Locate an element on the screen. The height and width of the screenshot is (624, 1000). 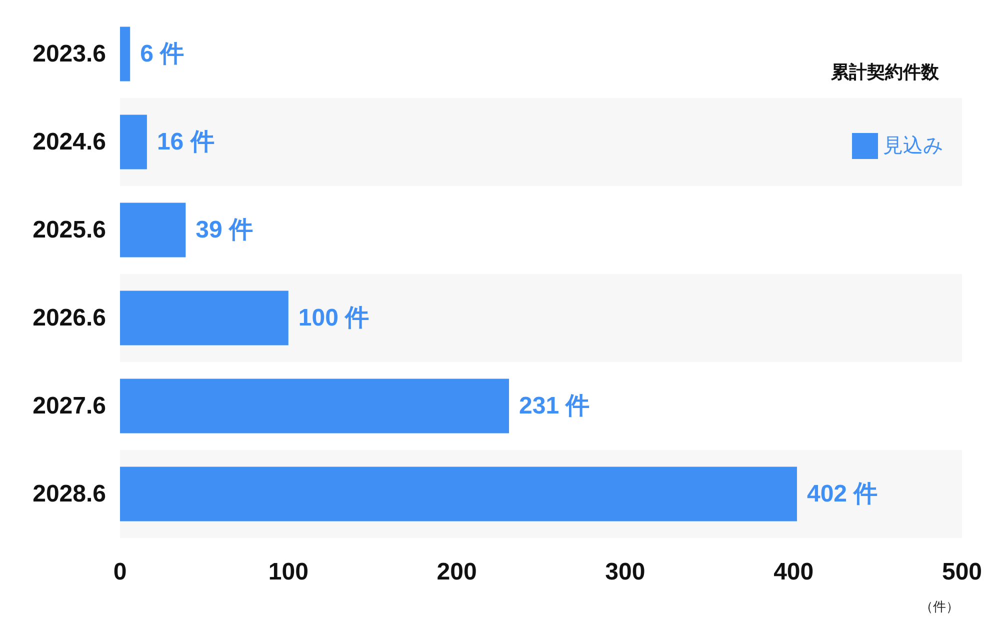
x-tick-label: 400 is located at coordinates (794, 572).